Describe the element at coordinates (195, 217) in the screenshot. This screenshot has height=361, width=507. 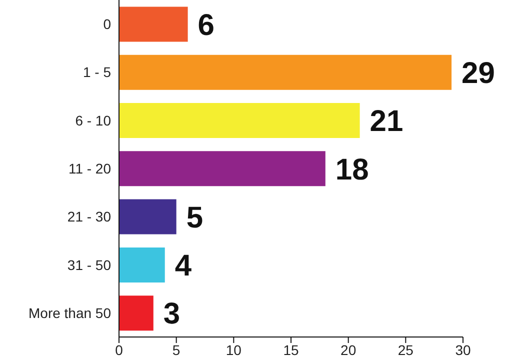
I see `data-label: 5` at that location.